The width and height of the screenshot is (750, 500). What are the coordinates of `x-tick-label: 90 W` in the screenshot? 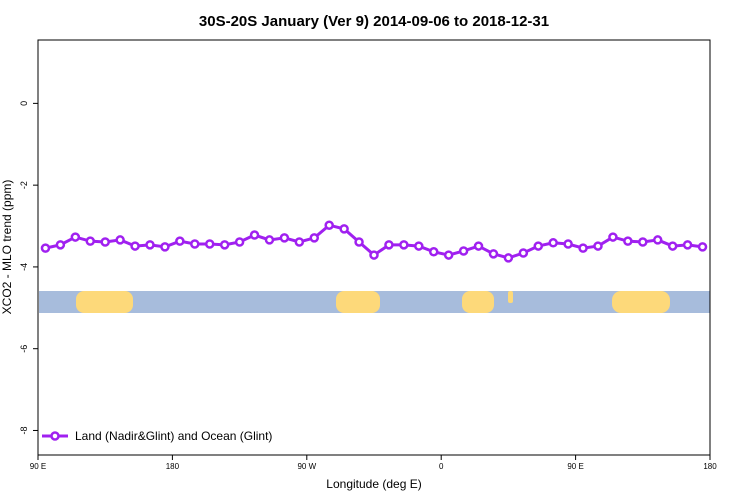 It's located at (306, 466).